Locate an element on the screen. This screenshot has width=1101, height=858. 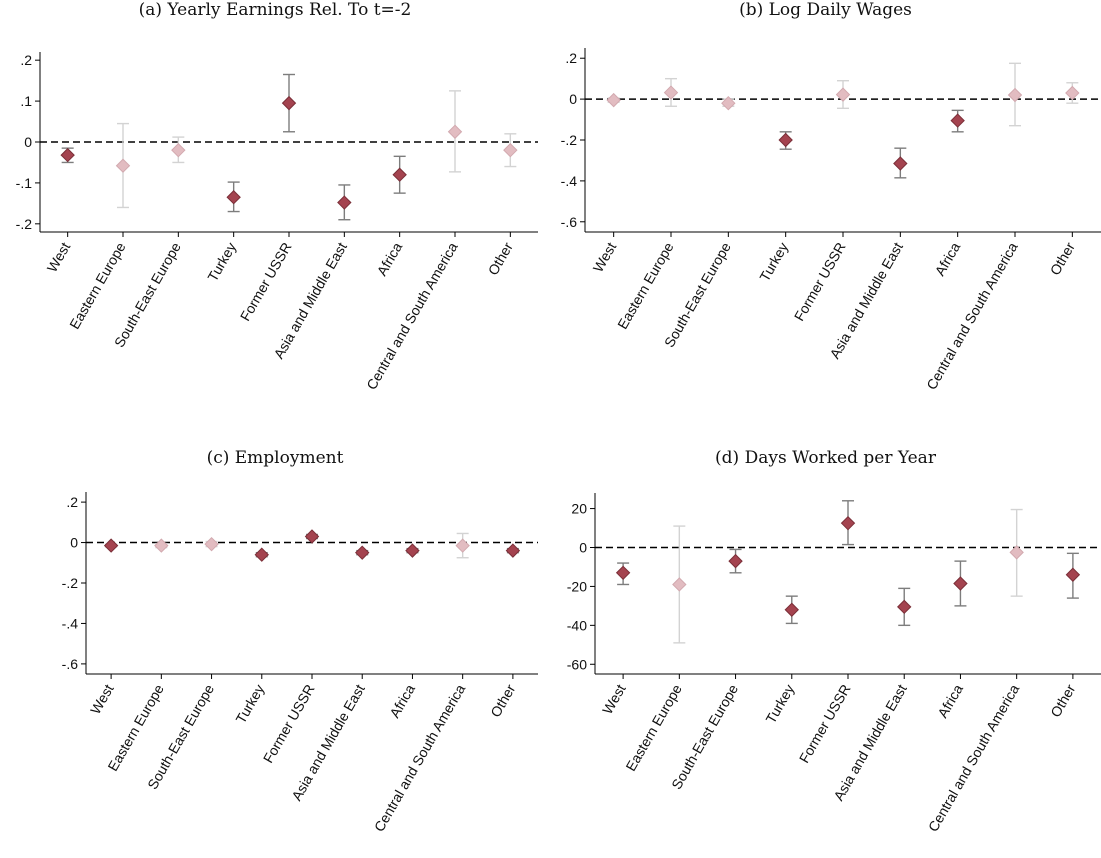
y-tick-label: -40 is located at coordinates (577, 625).